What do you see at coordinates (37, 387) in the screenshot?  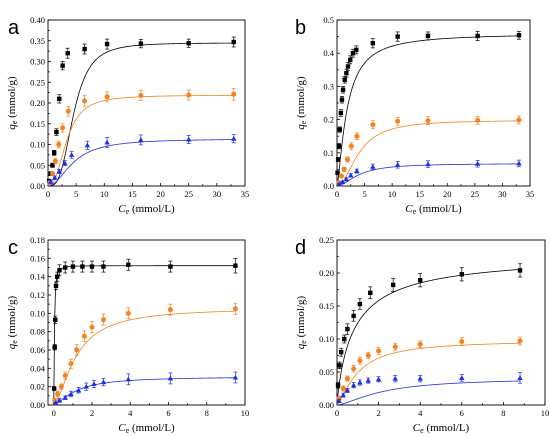 I see `y-tick-label: 0.02` at bounding box center [37, 387].